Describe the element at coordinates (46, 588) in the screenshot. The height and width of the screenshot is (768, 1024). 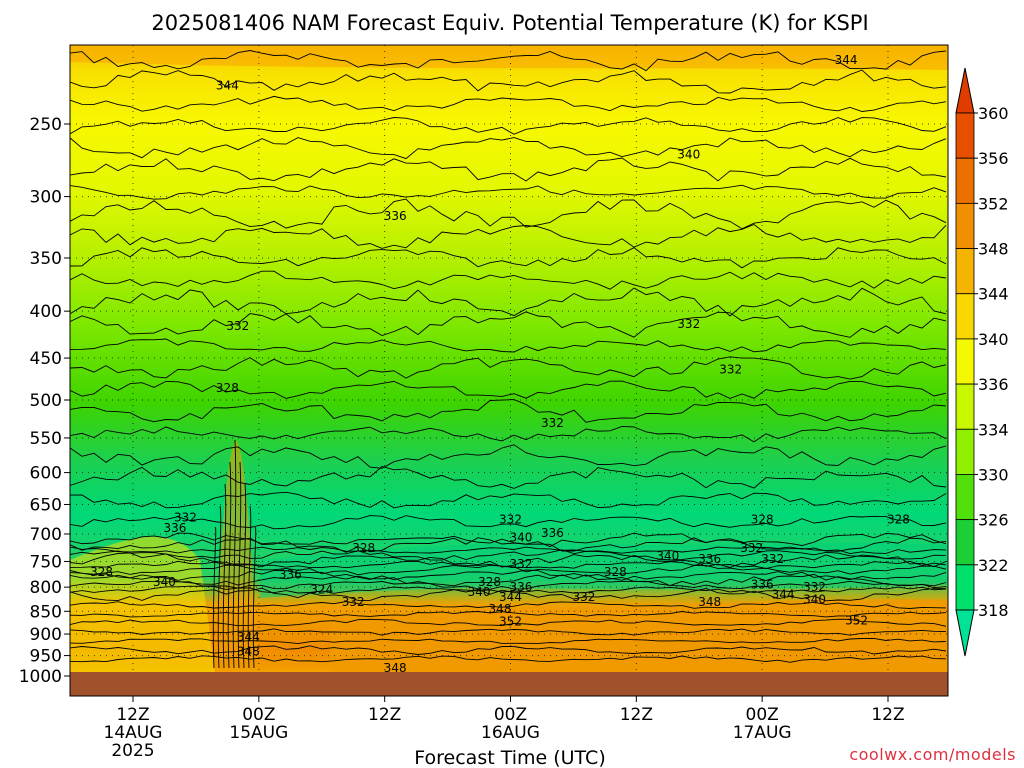
I see `y-tick-label: 800` at that location.